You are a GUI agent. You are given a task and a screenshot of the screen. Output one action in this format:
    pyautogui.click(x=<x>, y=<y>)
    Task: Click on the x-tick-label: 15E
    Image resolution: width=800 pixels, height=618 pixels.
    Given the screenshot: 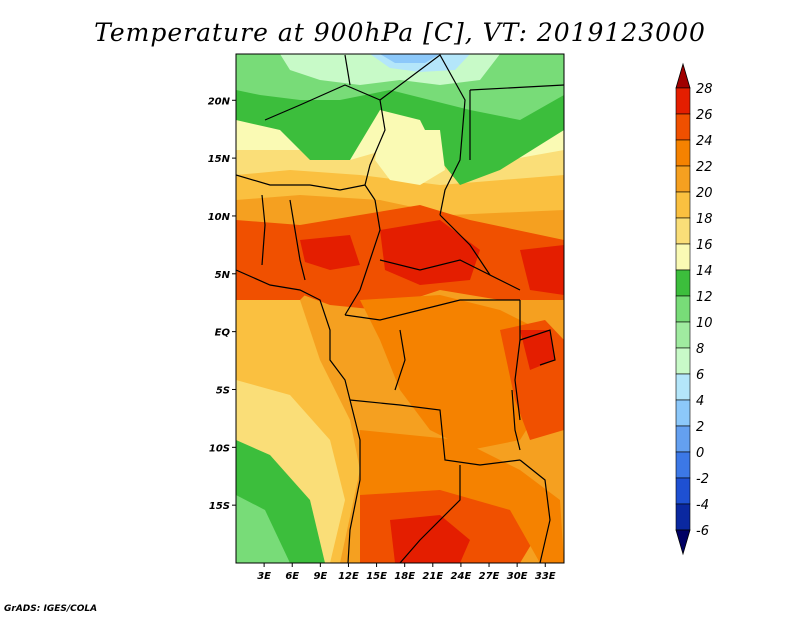 What is the action you would take?
    pyautogui.click(x=376, y=576)
    